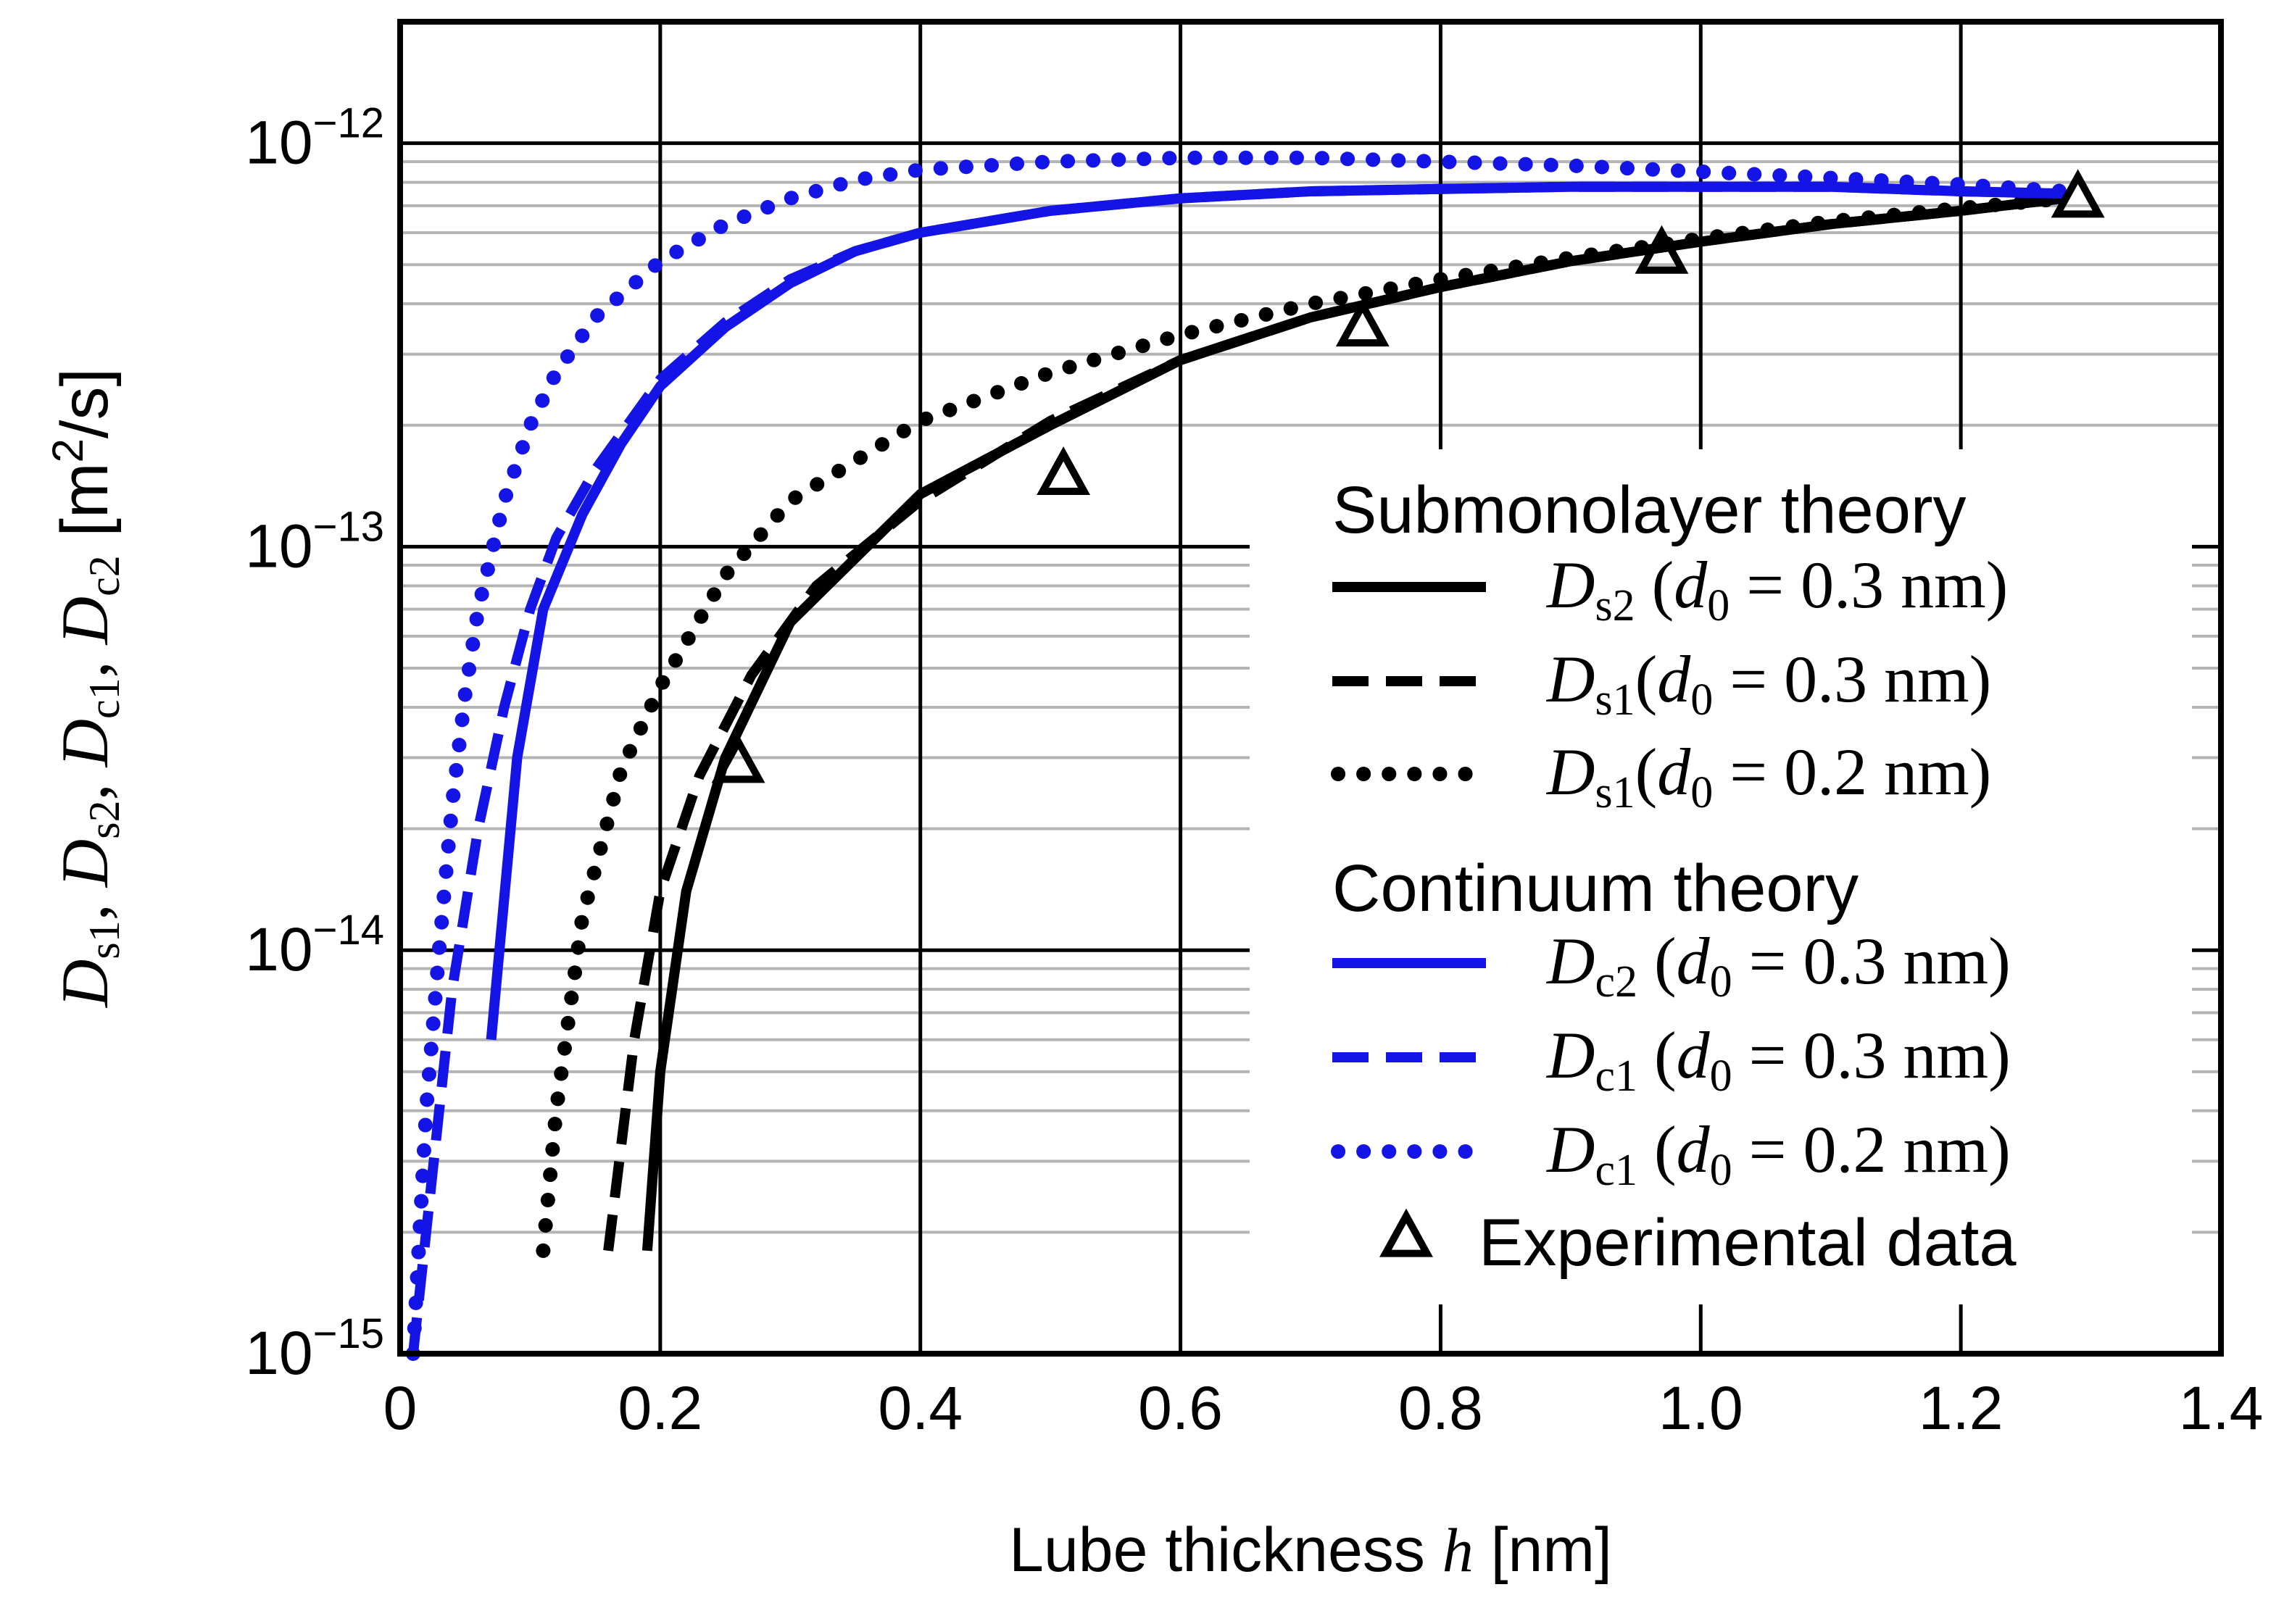 The height and width of the screenshot is (1624, 2292). I want to click on x-tick-label: 0.8, so click(1440, 1408).